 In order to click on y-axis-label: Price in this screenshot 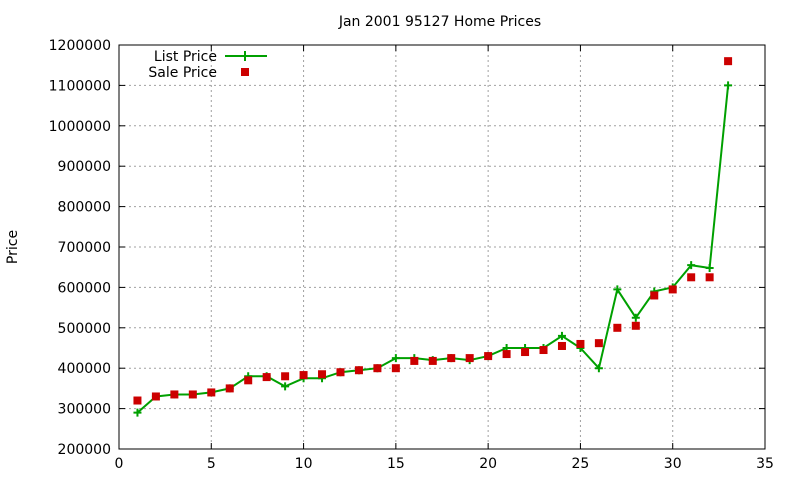, I will do `click(13, 247)`.